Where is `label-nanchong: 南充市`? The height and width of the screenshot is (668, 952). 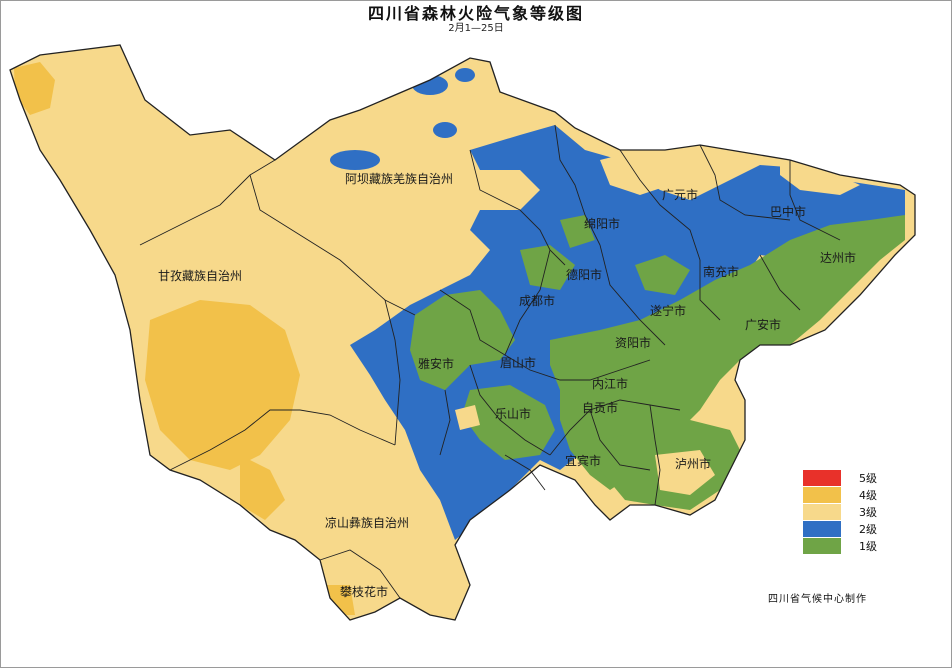
label-nanchong: 南充市 is located at coordinates (721, 271).